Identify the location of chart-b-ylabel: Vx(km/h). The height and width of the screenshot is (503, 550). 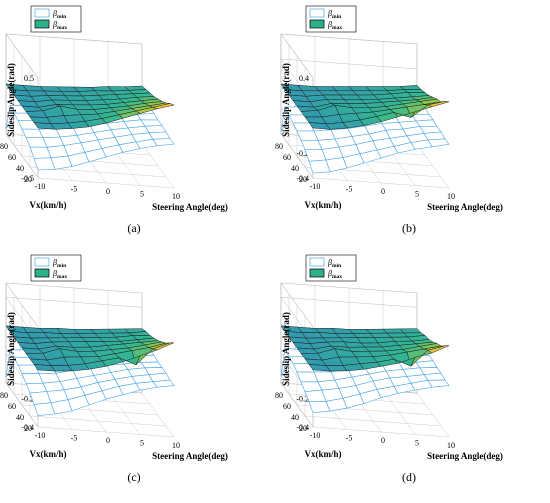
(322, 205).